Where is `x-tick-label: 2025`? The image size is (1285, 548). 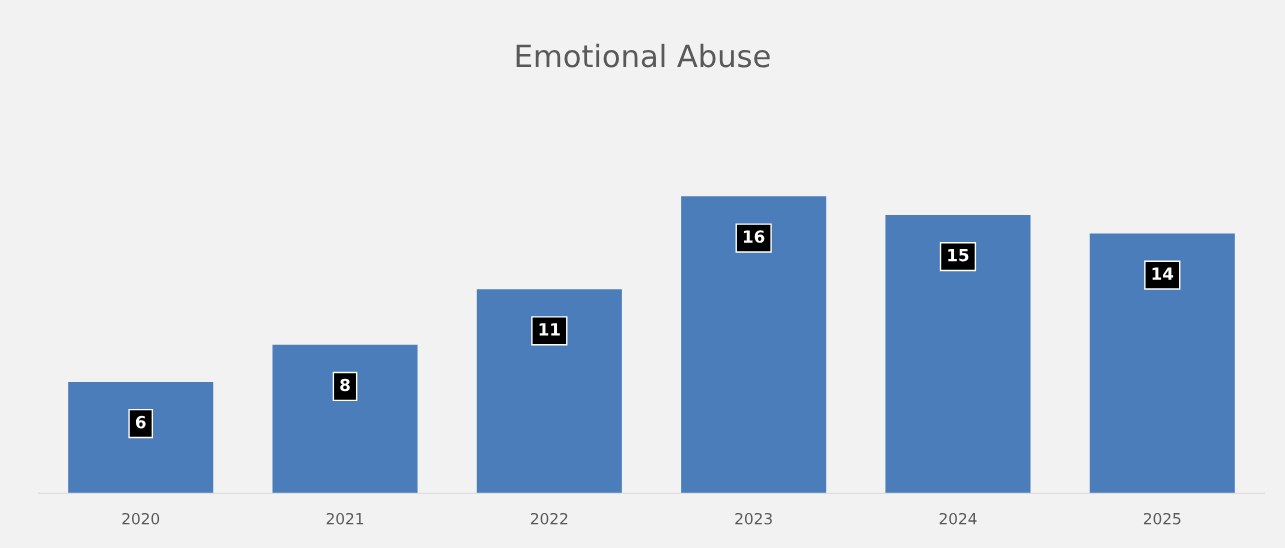 x-tick-label: 2025 is located at coordinates (1162, 518).